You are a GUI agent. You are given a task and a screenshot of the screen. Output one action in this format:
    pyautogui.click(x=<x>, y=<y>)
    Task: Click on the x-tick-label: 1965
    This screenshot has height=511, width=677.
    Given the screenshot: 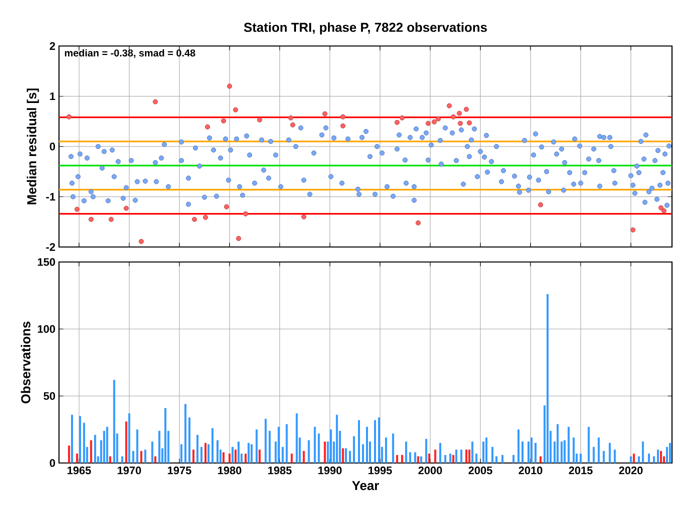 What is the action you would take?
    pyautogui.click(x=79, y=470)
    